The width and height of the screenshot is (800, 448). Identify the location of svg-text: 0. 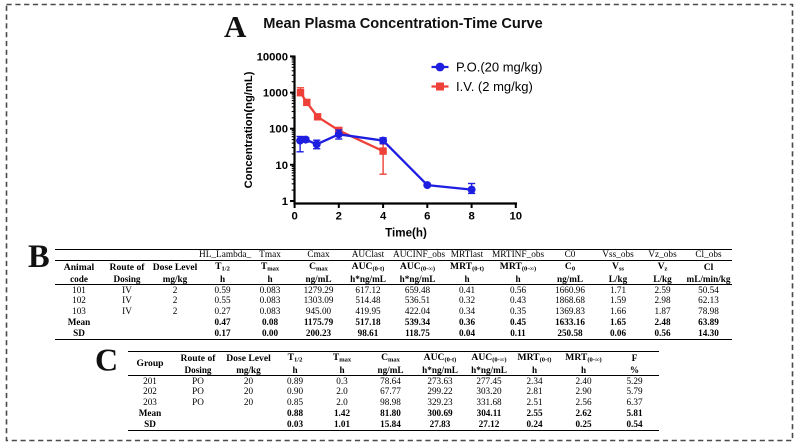
(294, 217).